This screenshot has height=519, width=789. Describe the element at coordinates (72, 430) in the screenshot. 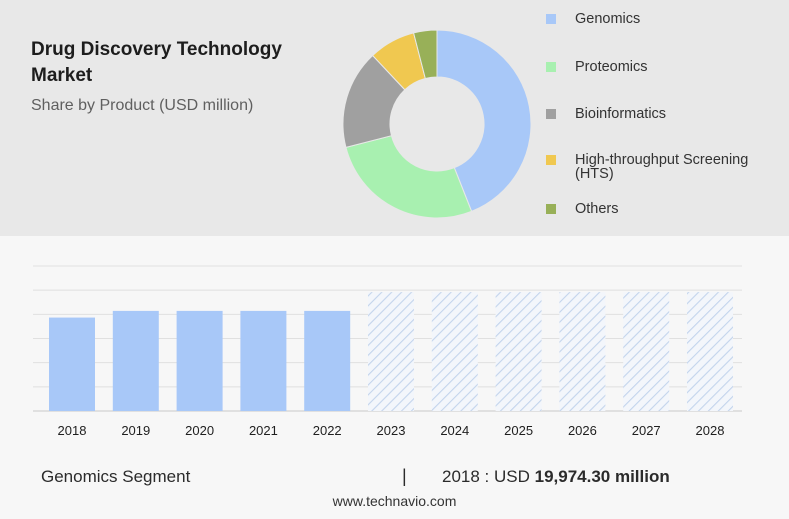

I see `x-tick-label: 2018` at that location.